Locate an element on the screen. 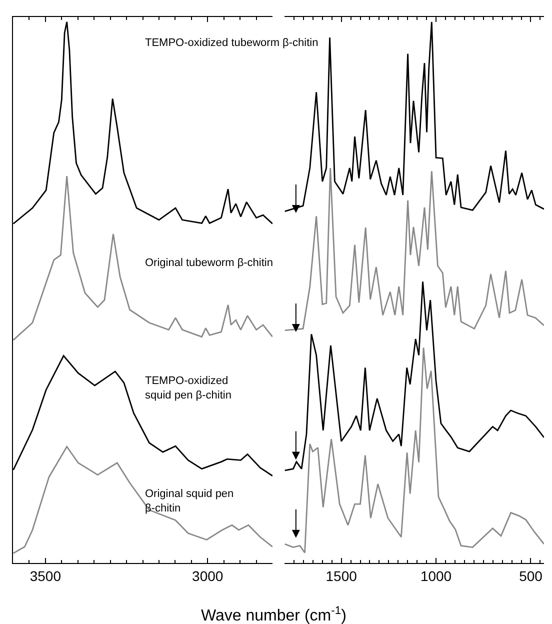 This screenshot has width=552, height=624. x-tick-label: 3500 is located at coordinates (46, 576).